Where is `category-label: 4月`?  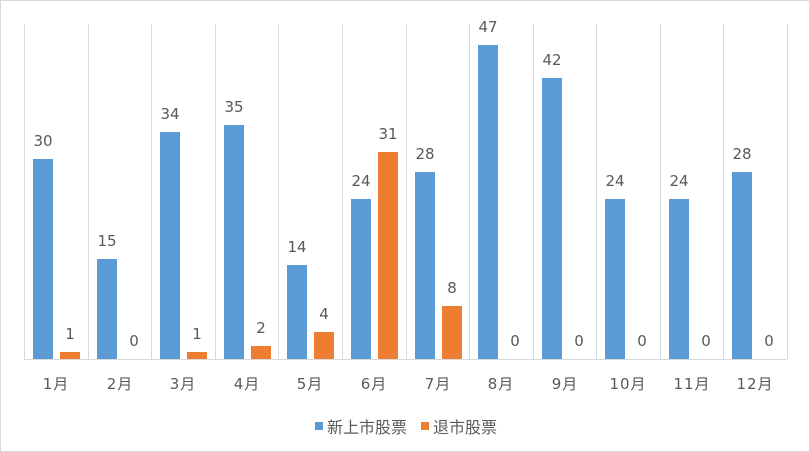
category-label: 4月 is located at coordinates (247, 384).